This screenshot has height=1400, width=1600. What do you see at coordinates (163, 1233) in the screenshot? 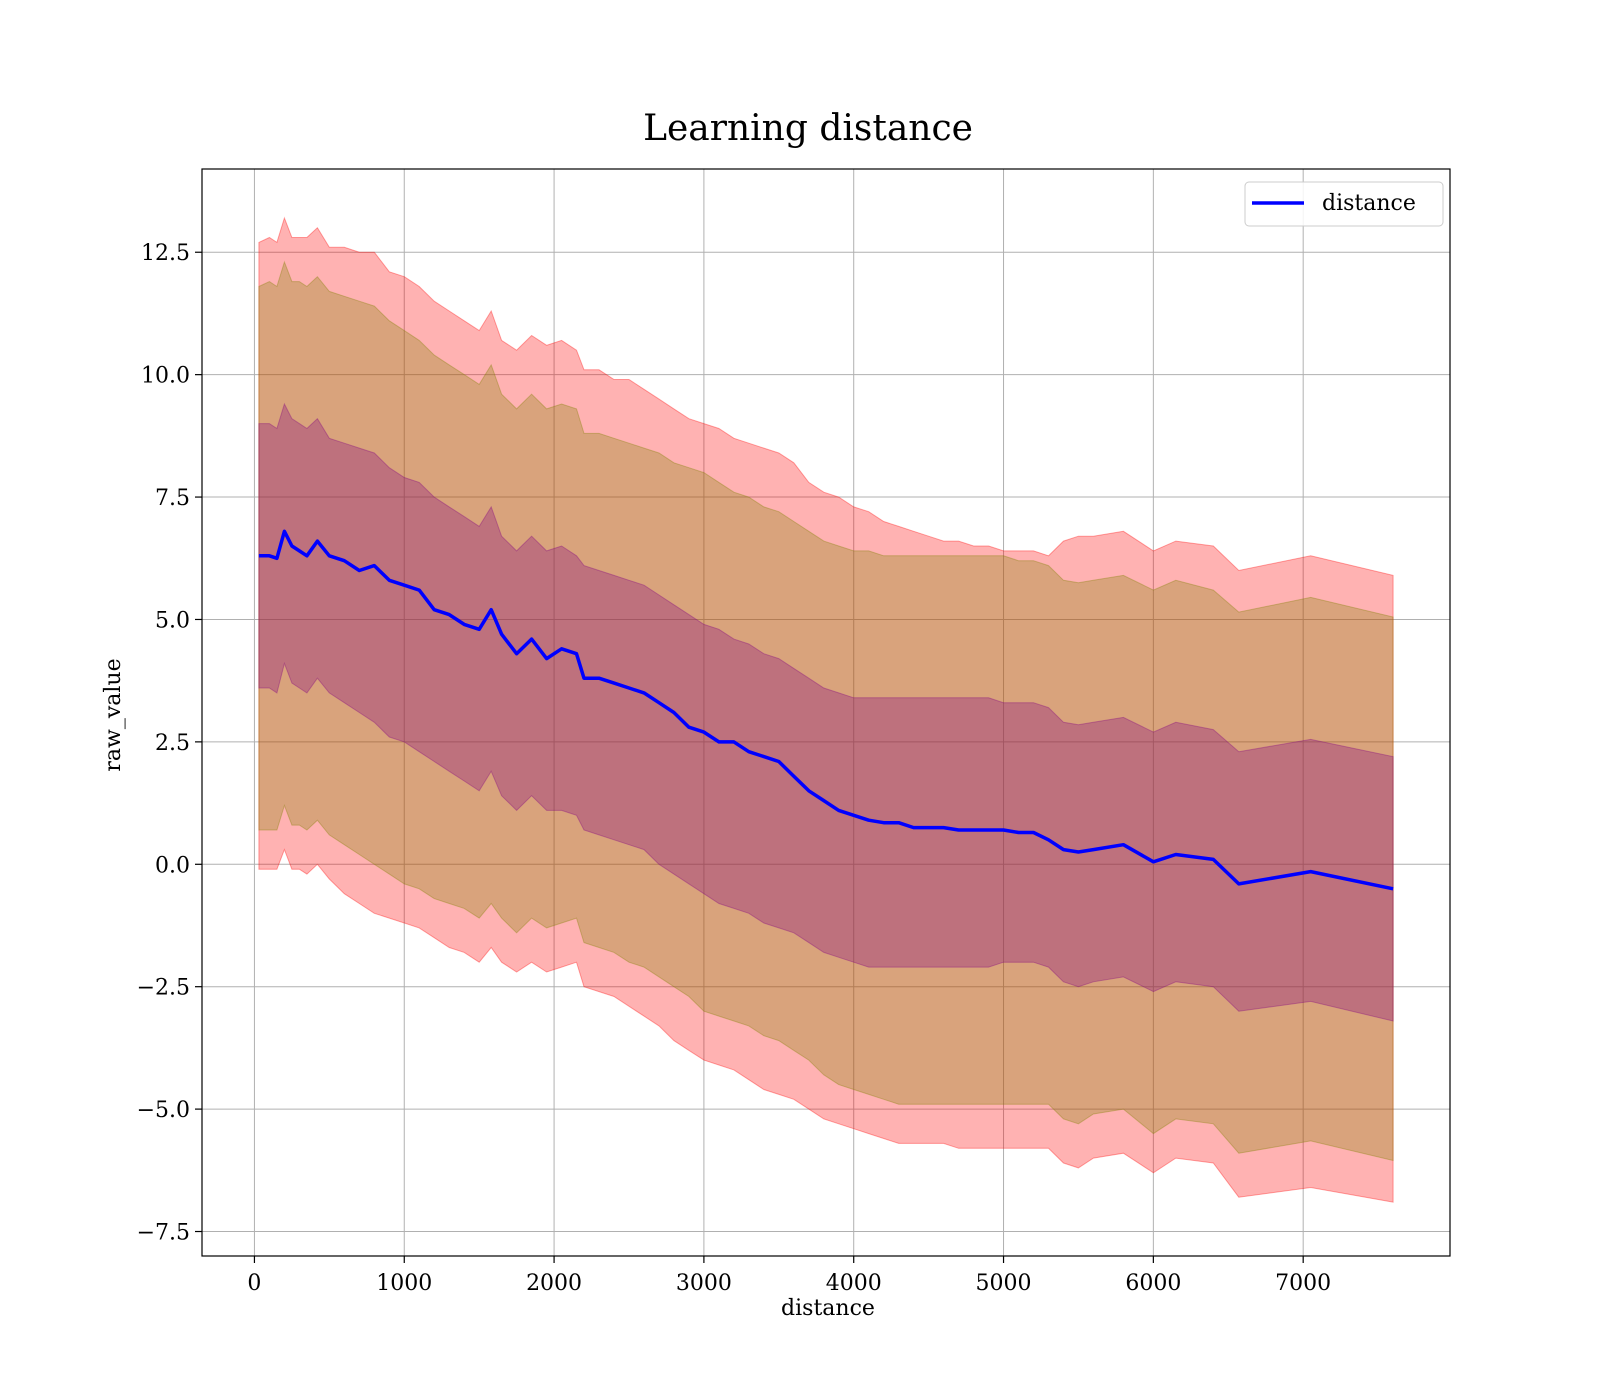
I see `y-tick-label: −7.5` at bounding box center [163, 1233].